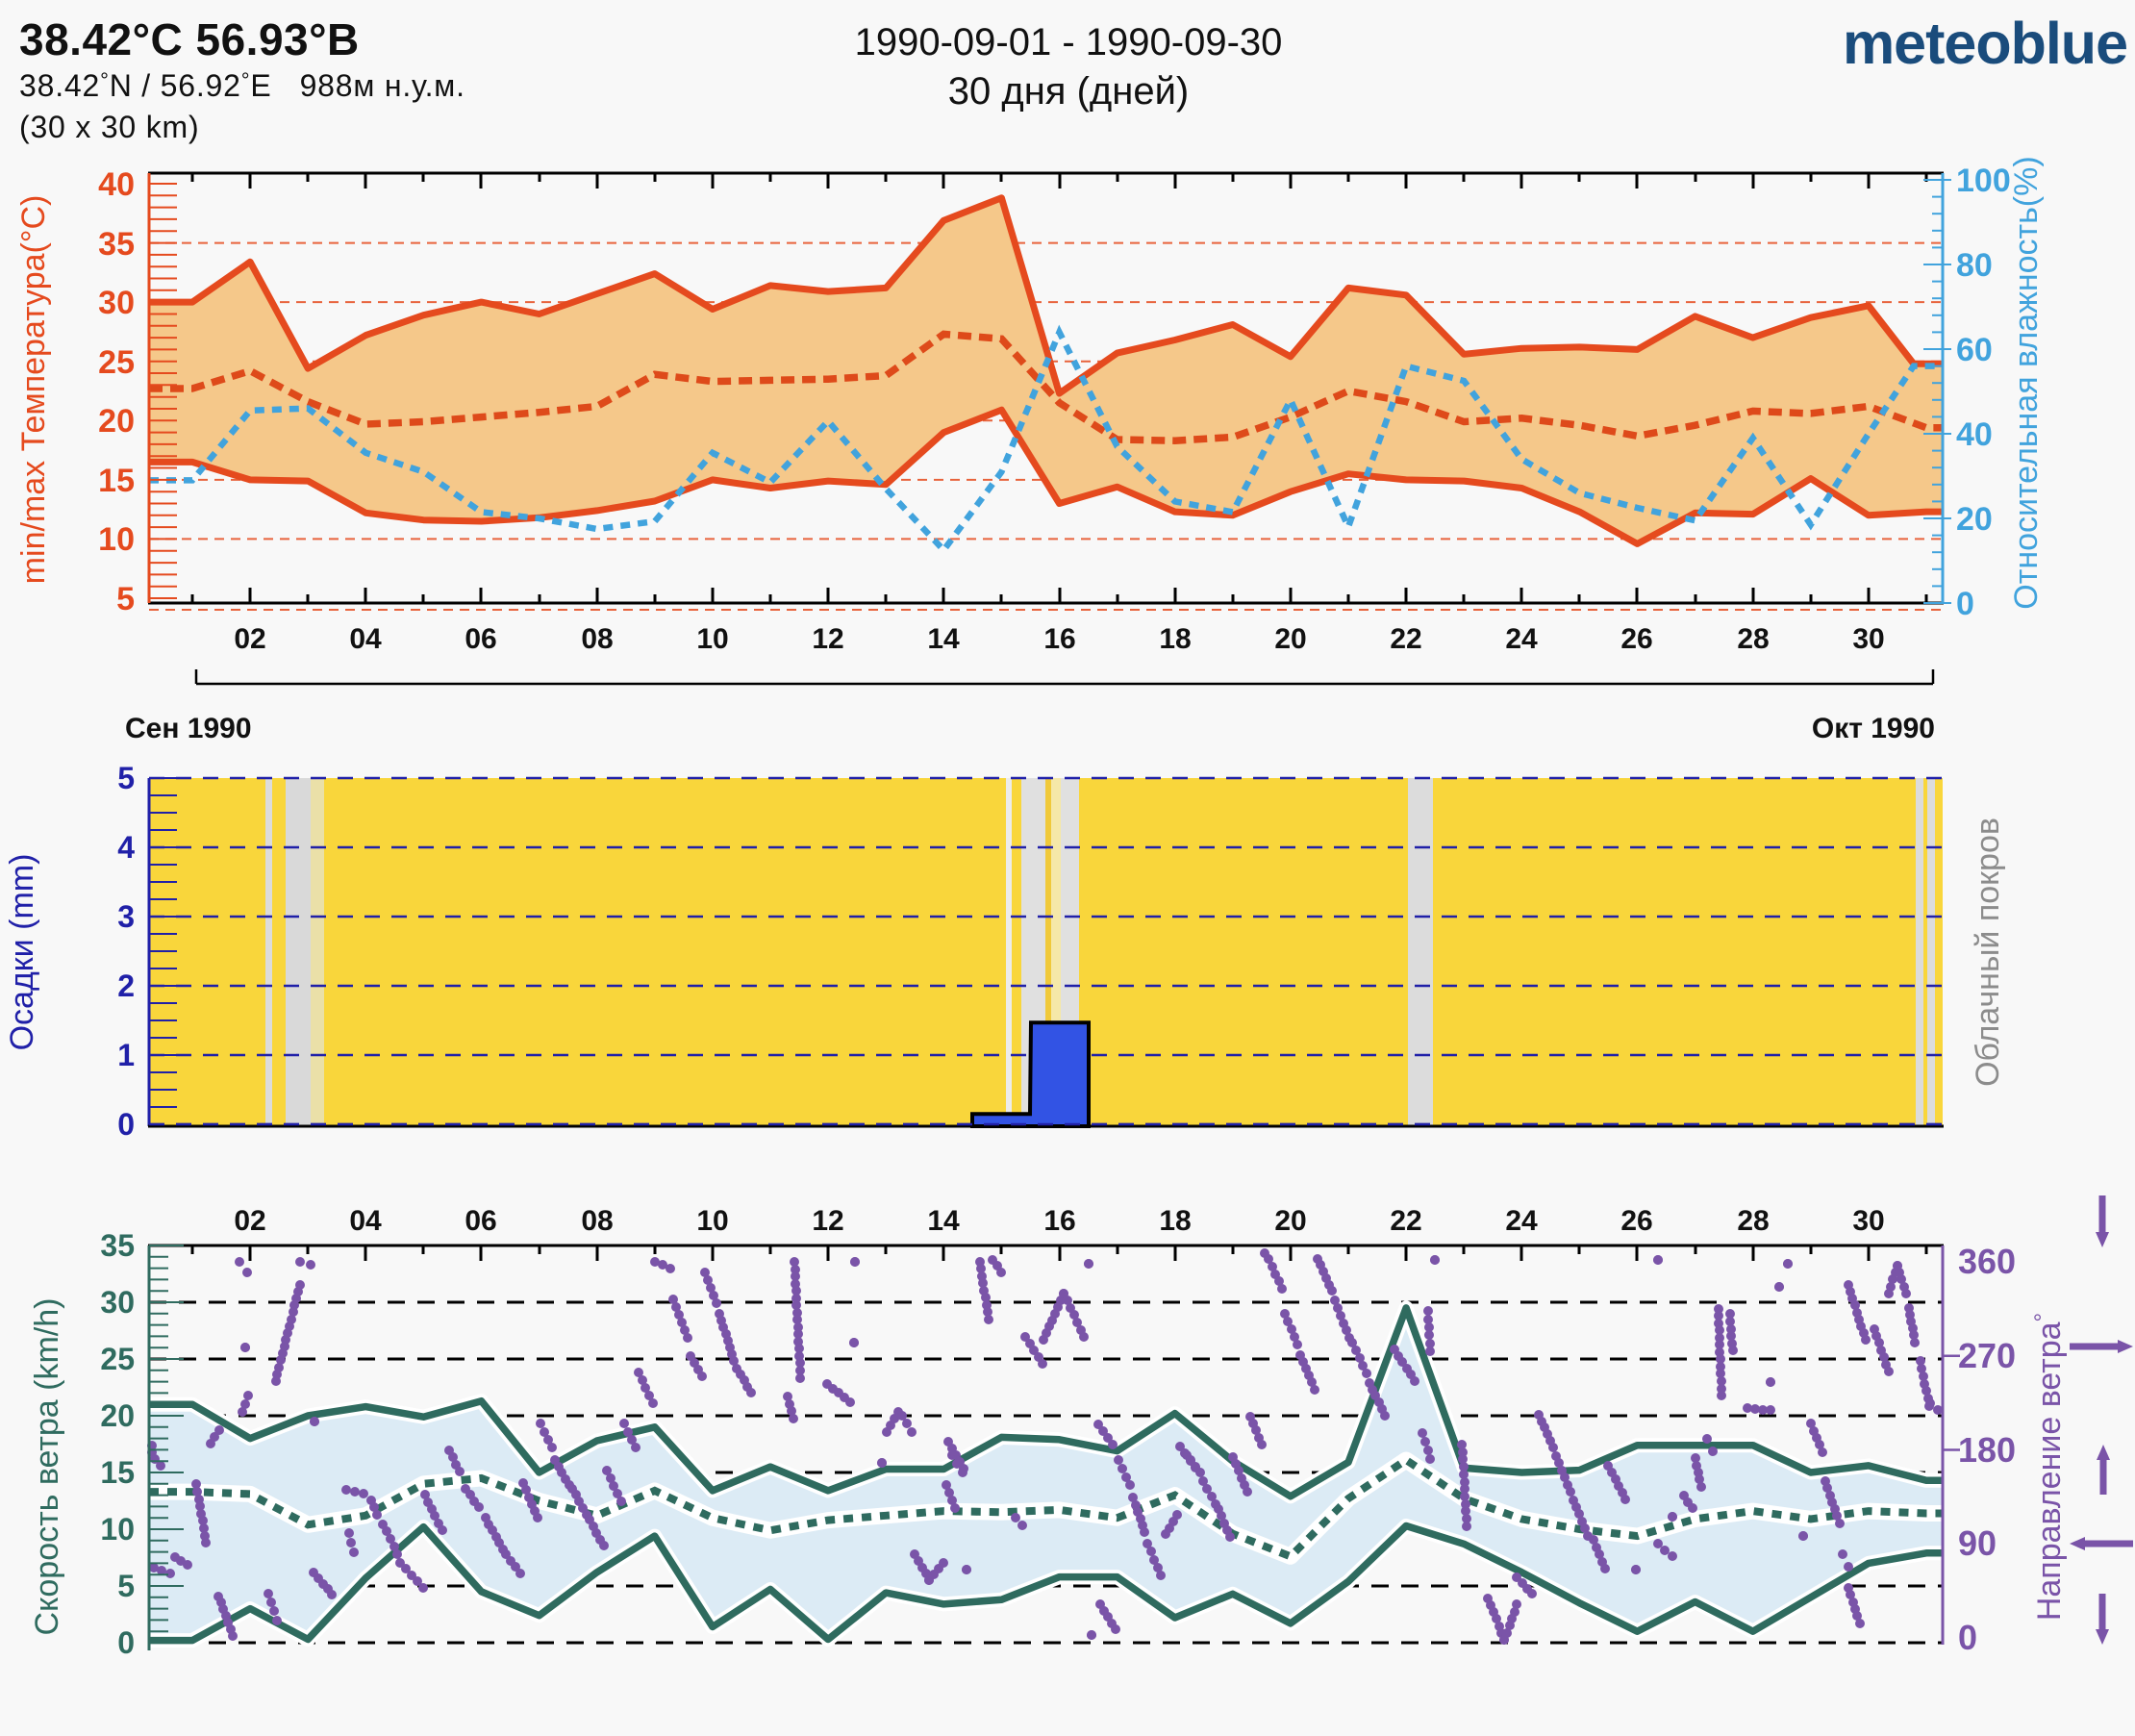  I want to click on svg-text: 1990-09-01 - 1990-09-30, so click(1069, 42).